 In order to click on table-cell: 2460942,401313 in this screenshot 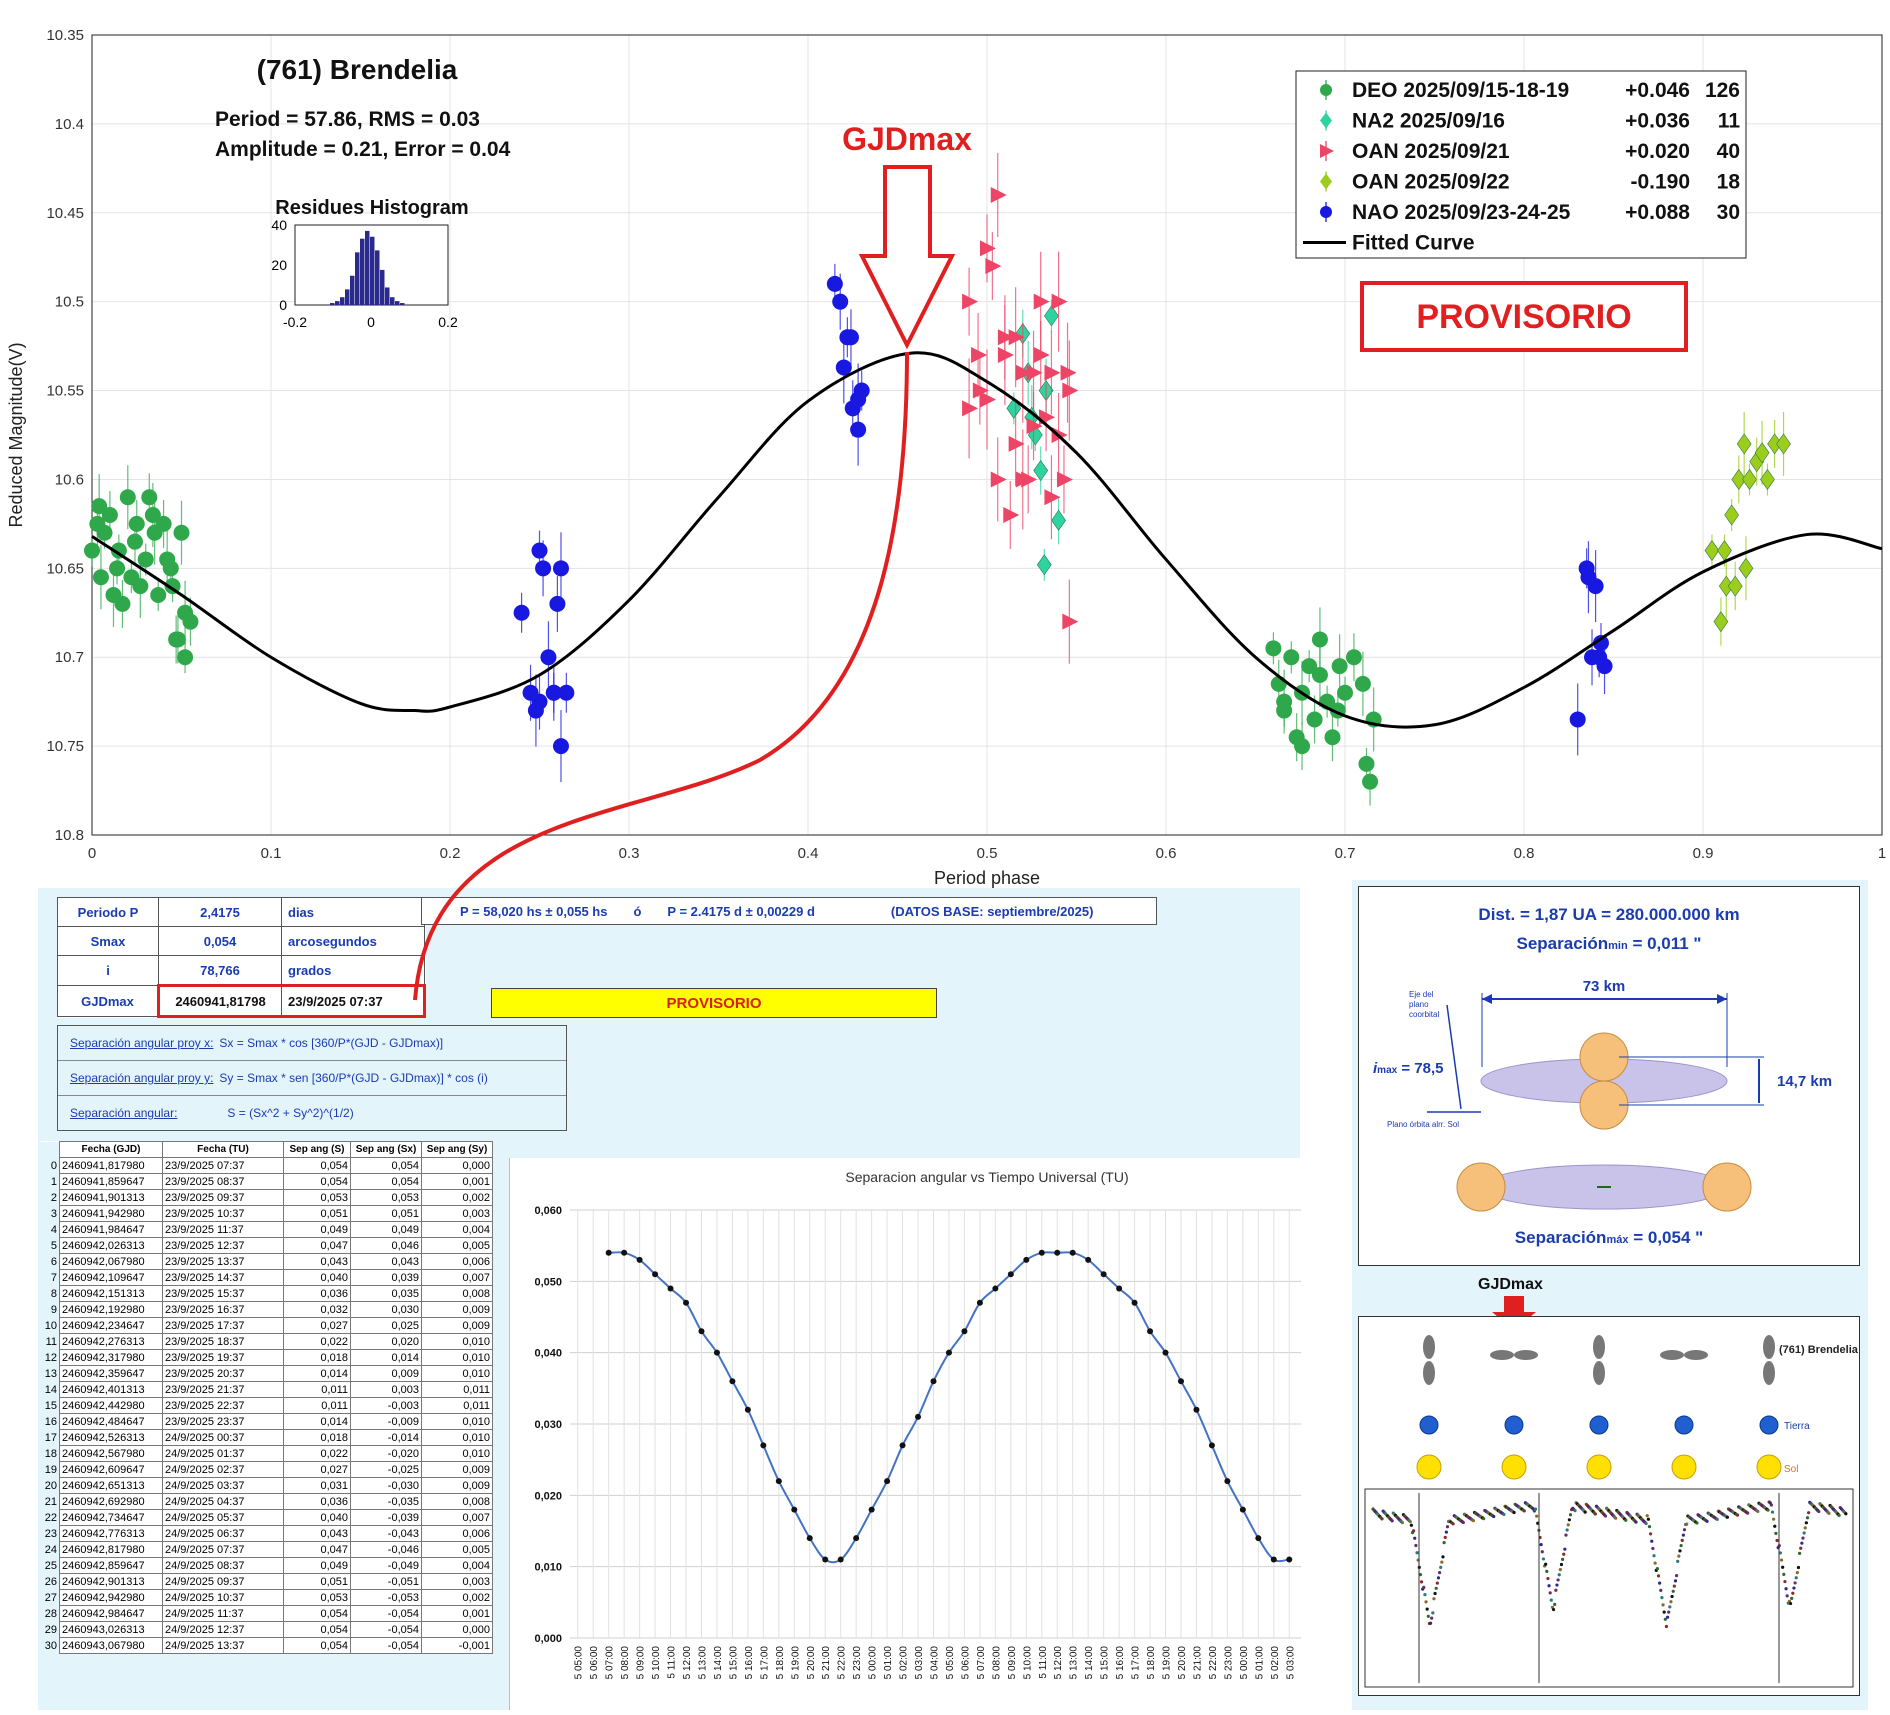, I will do `click(111, 1389)`.